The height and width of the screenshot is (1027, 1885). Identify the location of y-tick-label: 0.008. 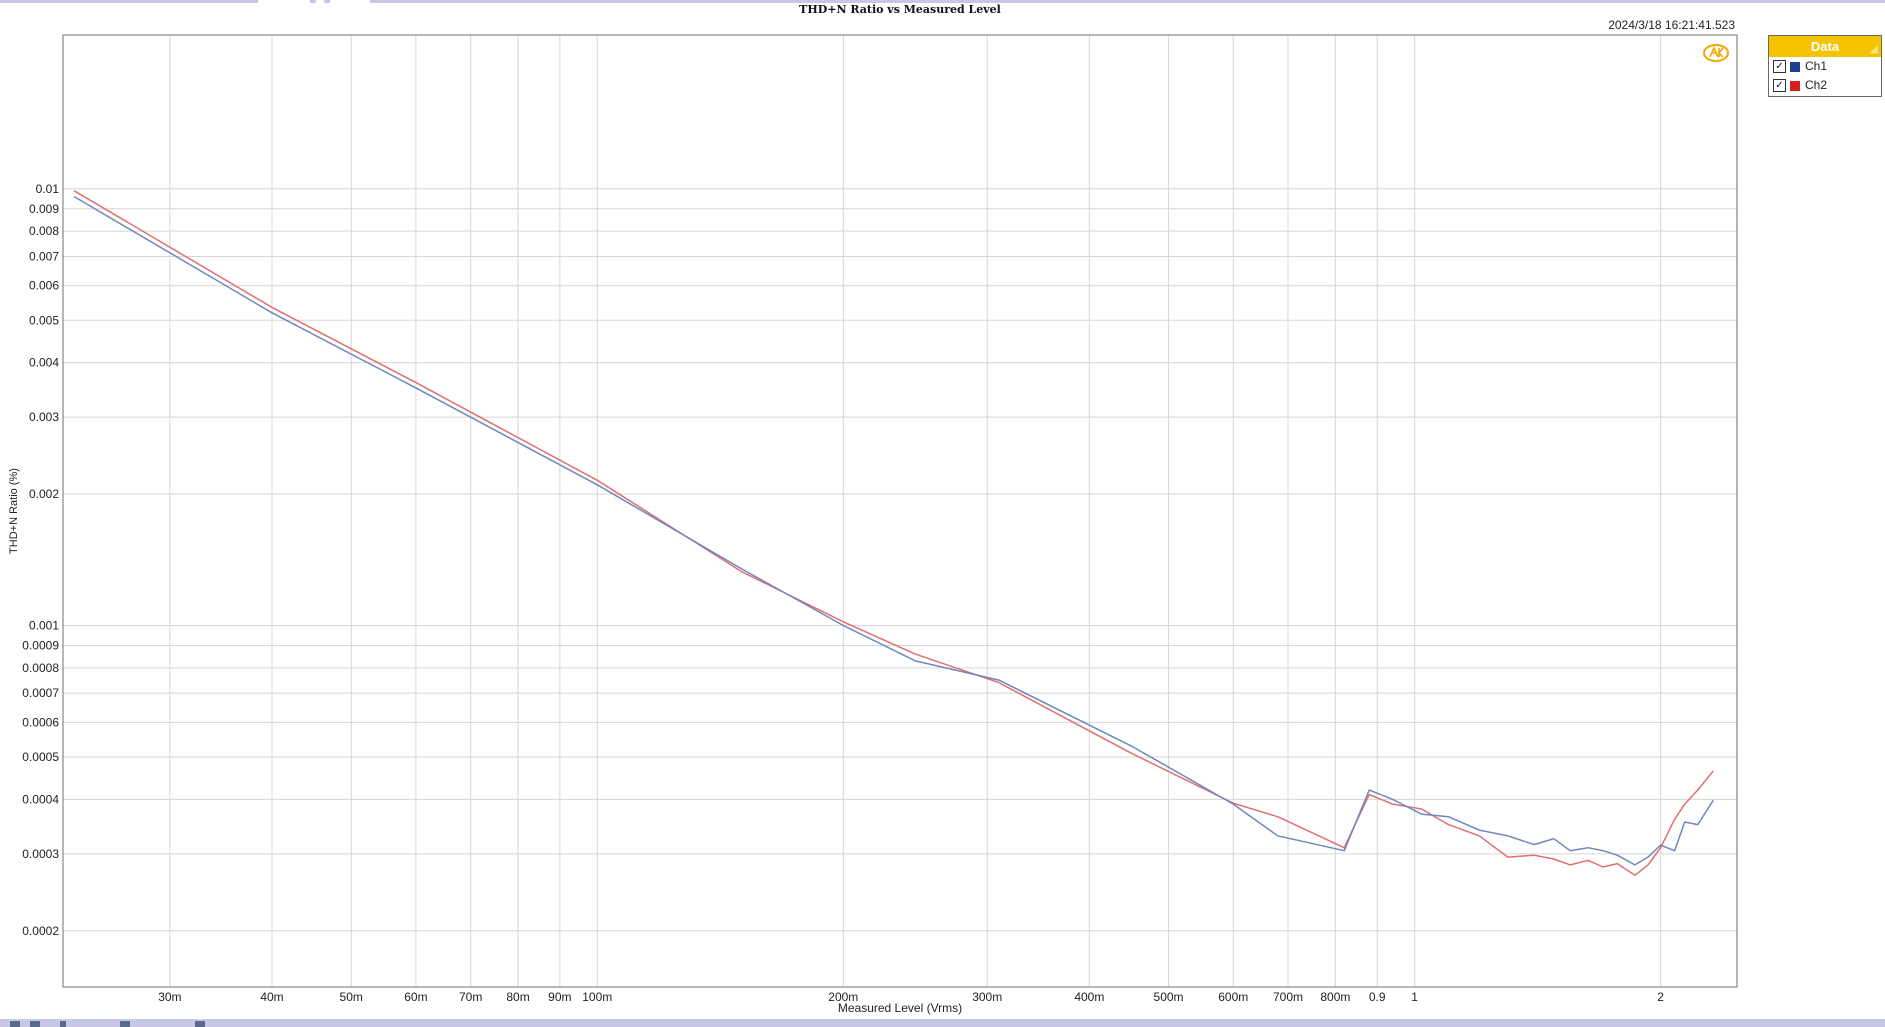
(44, 231).